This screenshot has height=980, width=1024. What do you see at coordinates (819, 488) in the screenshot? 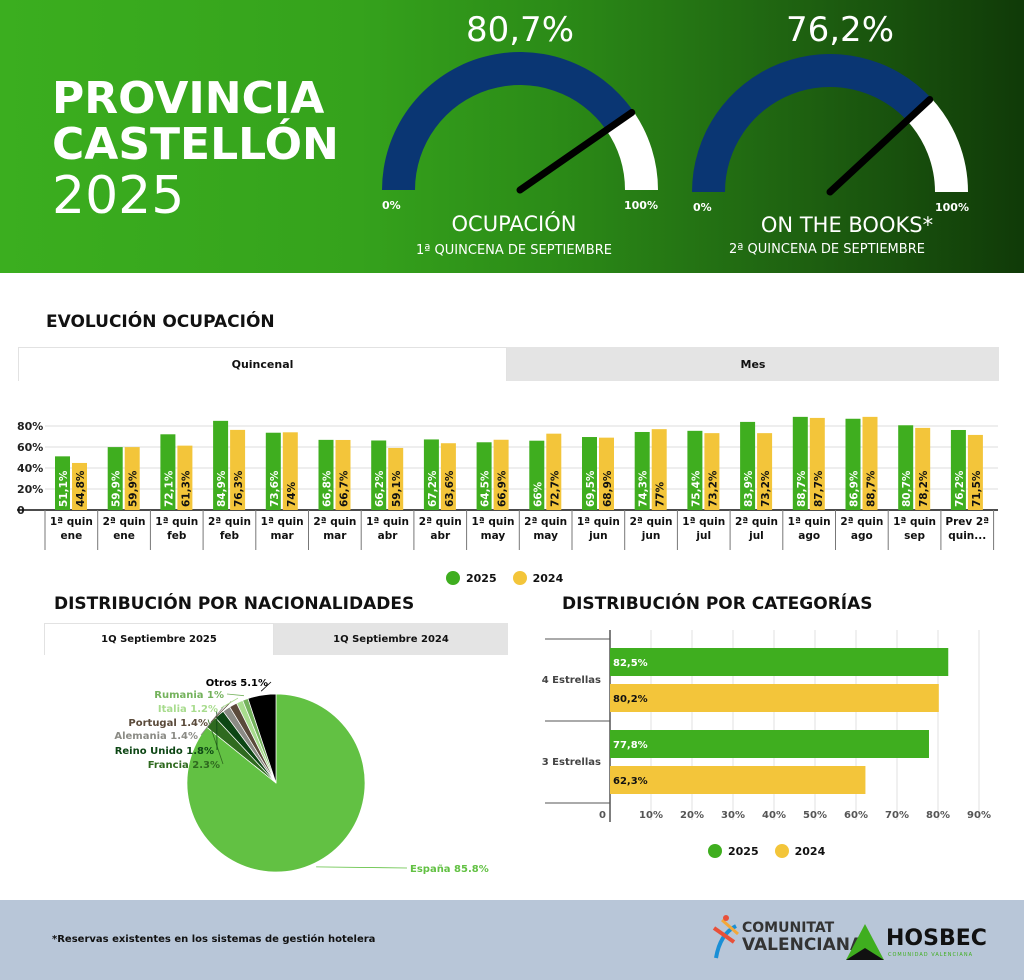
I see `bar-data-label: 87,7%` at bounding box center [819, 488].